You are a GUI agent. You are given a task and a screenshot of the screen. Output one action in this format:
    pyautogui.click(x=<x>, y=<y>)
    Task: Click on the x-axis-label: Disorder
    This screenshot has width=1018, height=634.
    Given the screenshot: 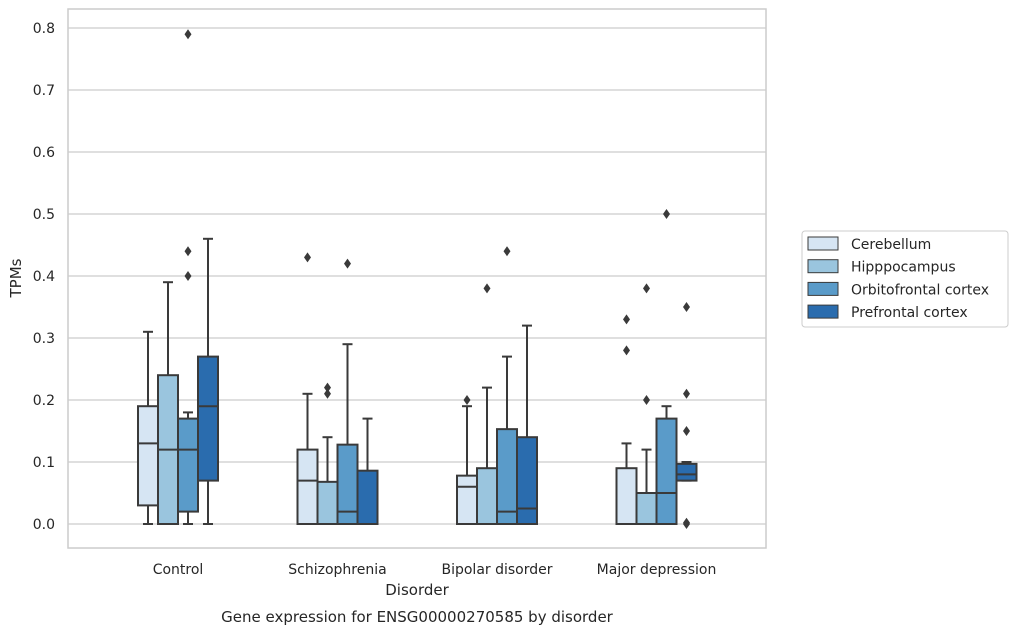 What is the action you would take?
    pyautogui.click(x=417, y=590)
    